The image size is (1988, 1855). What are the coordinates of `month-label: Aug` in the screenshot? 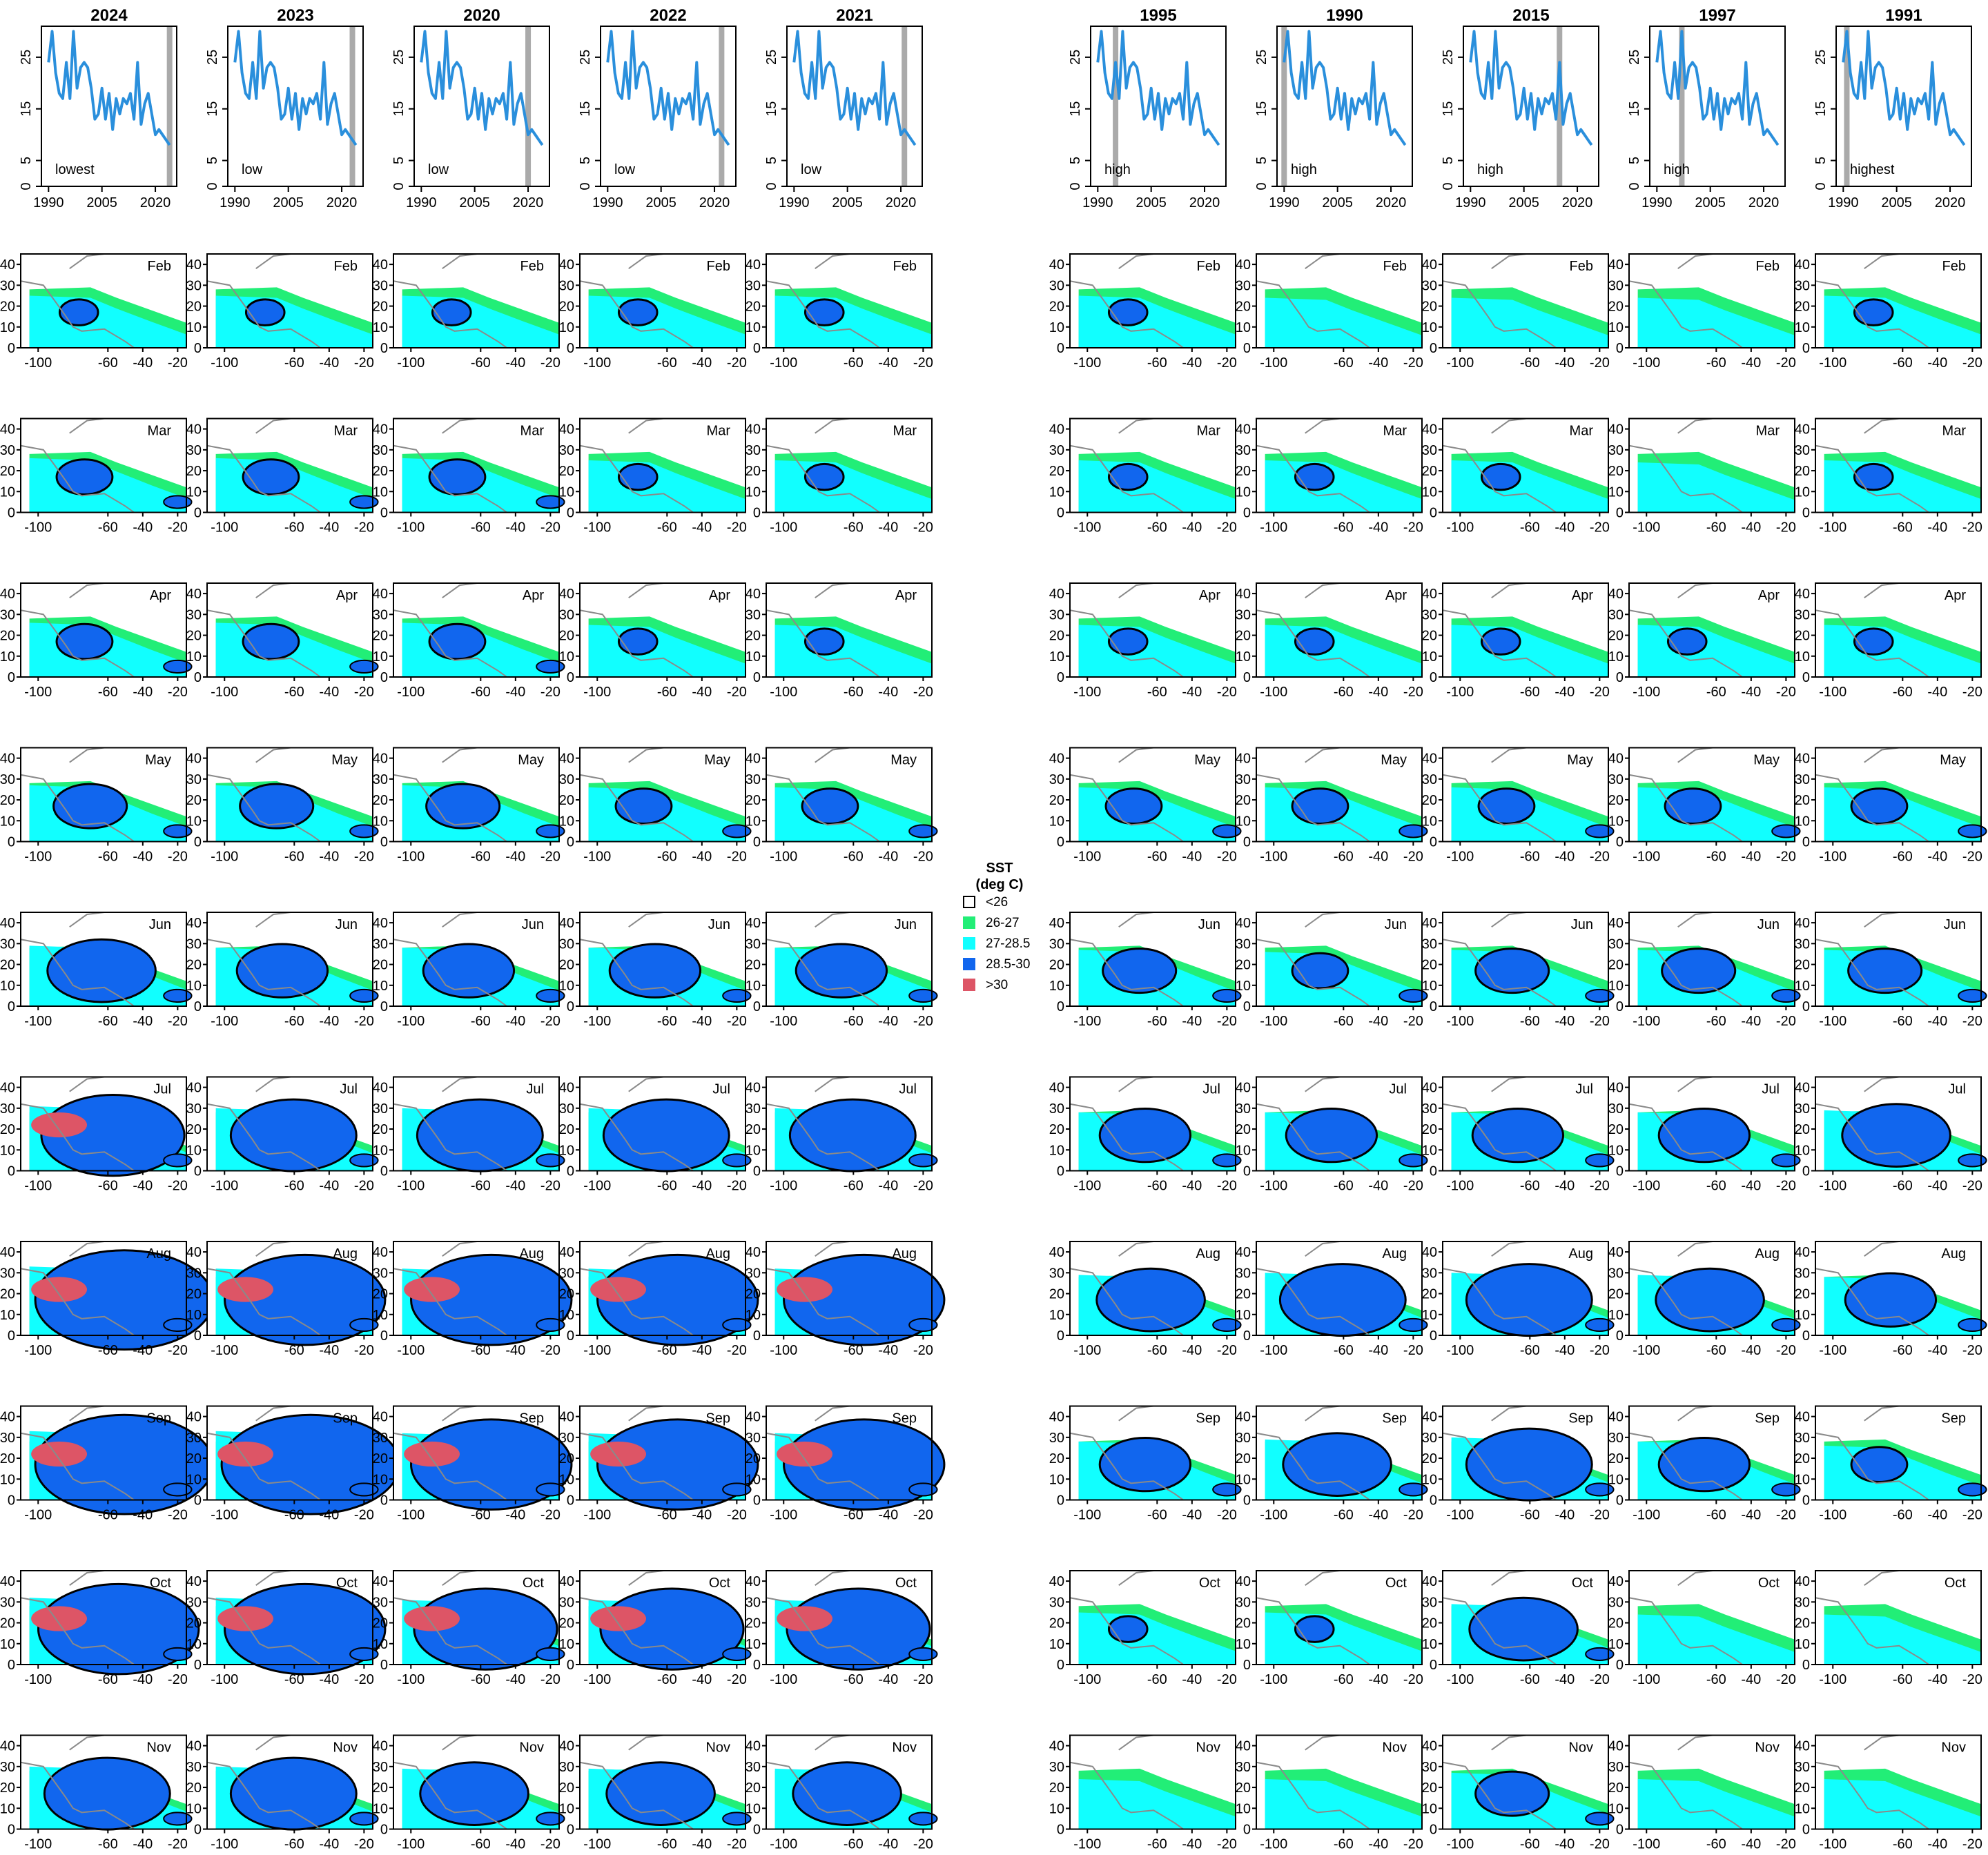 It's located at (1767, 1254).